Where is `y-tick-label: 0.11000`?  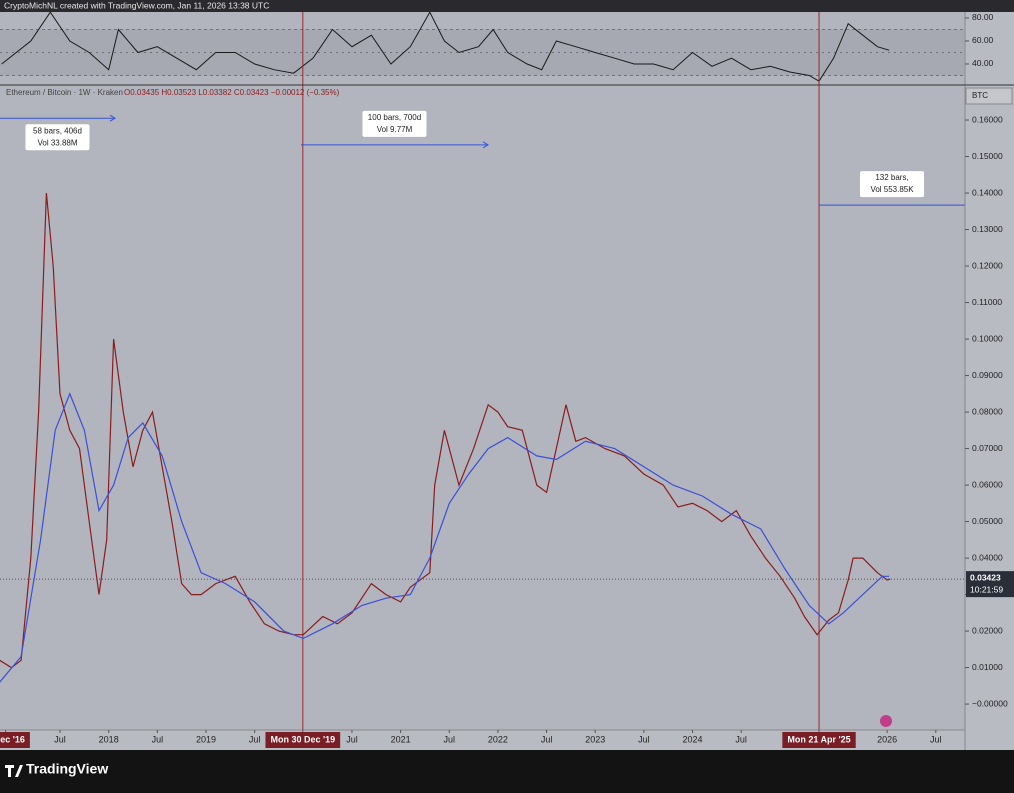
y-tick-label: 0.11000 is located at coordinates (987, 302).